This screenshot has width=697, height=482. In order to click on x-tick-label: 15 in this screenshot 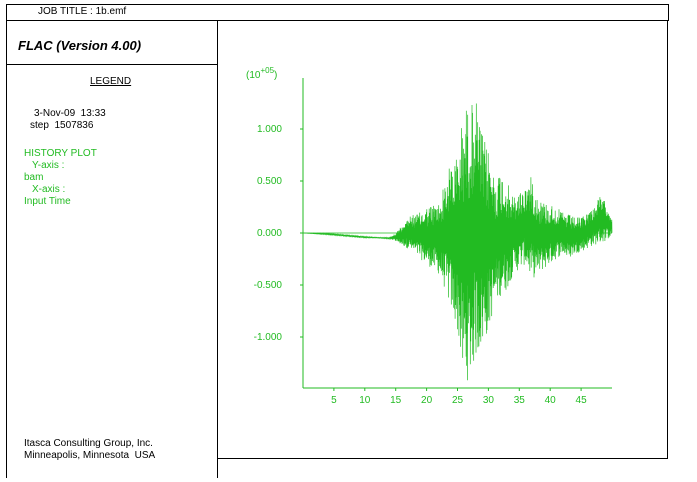, I will do `click(396, 400)`.